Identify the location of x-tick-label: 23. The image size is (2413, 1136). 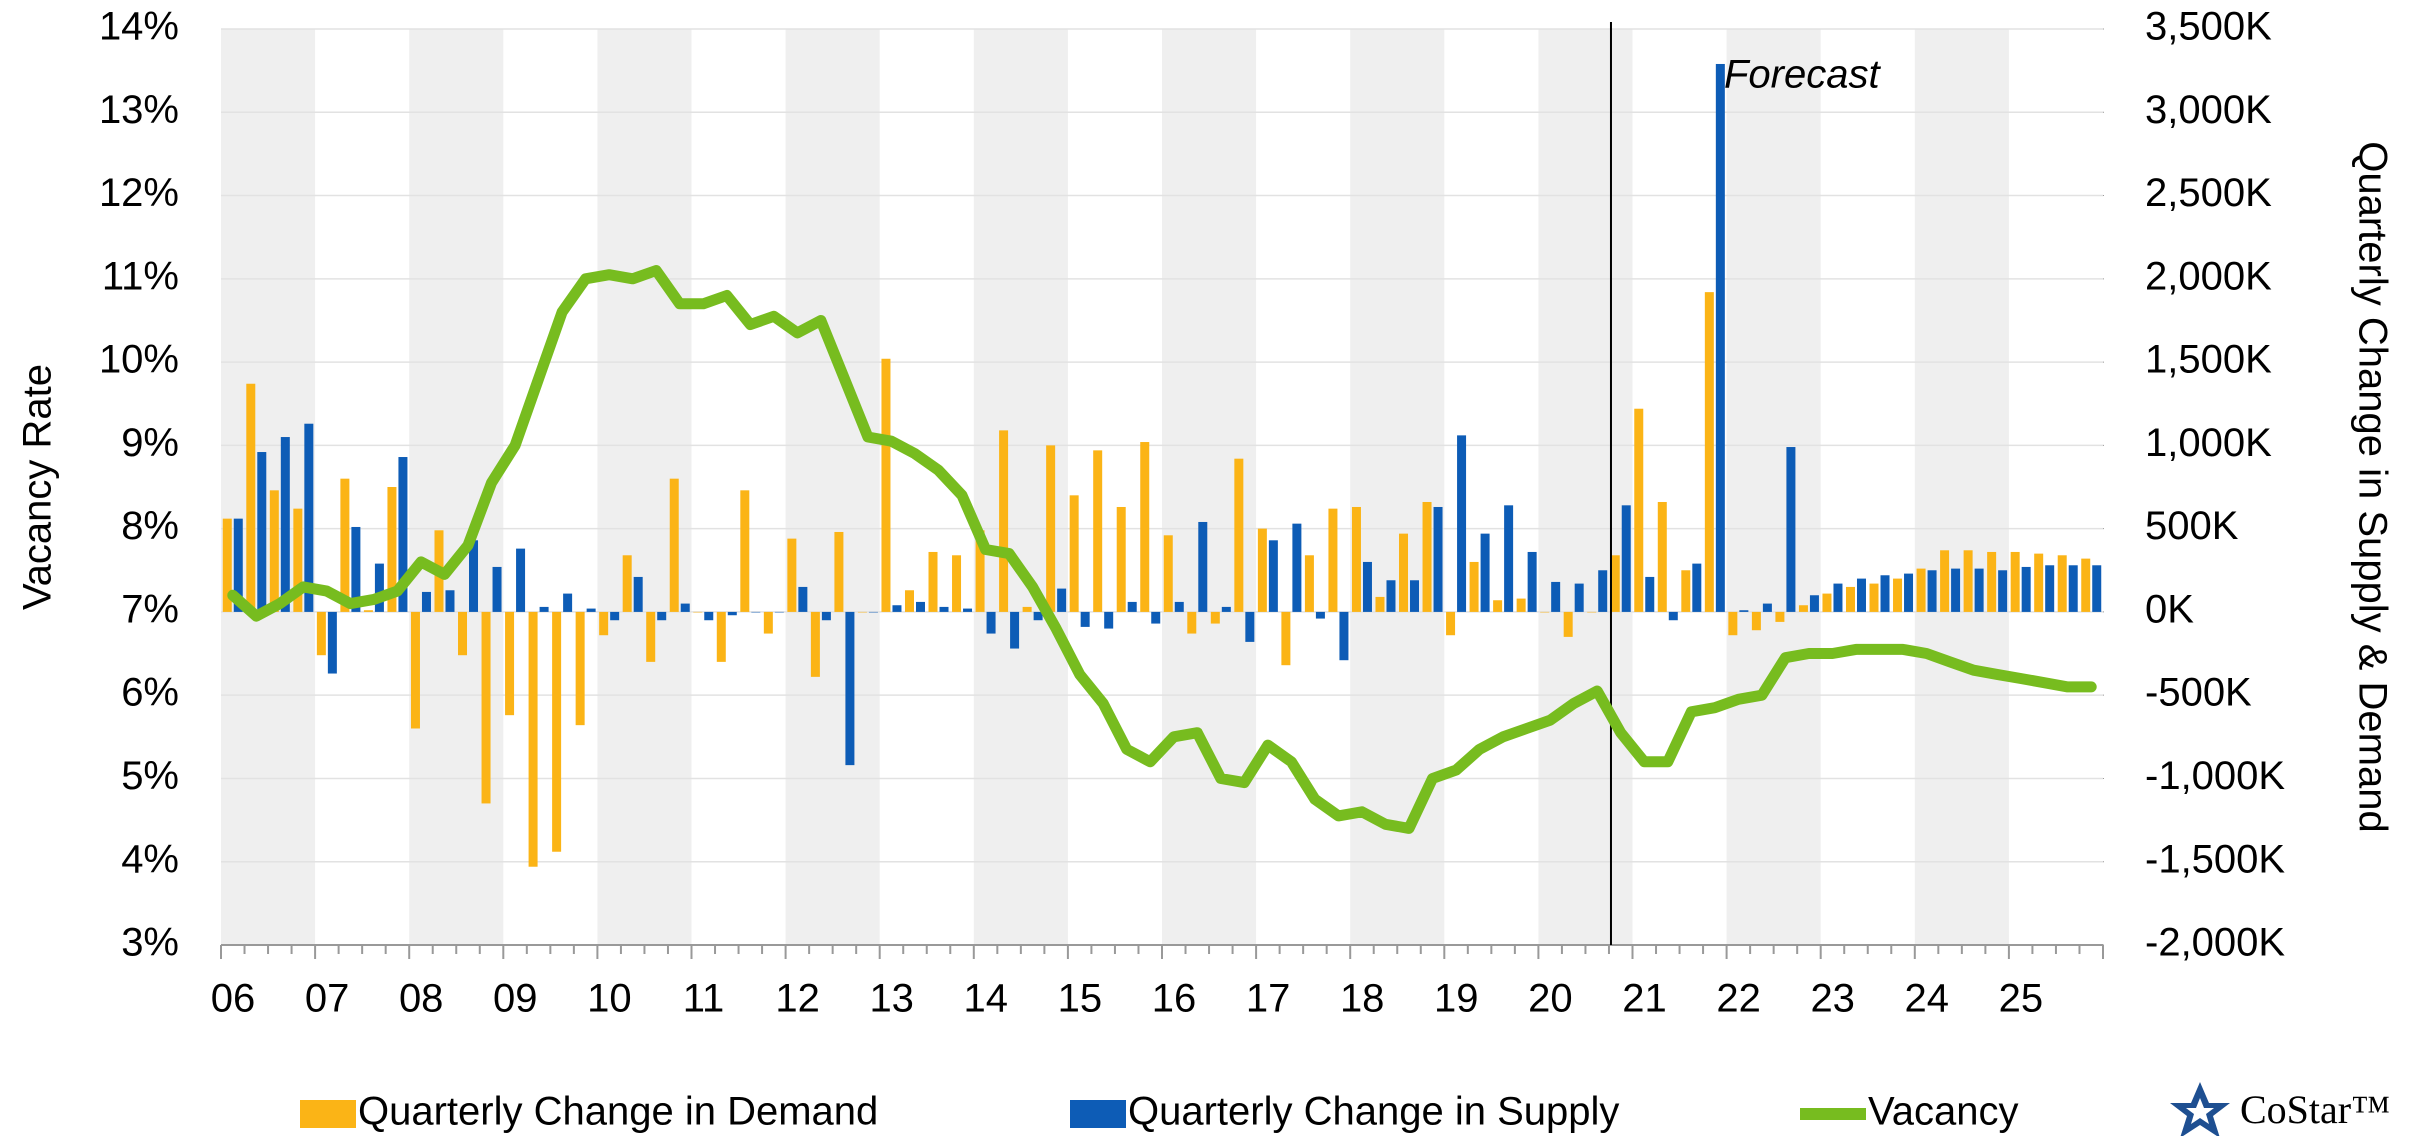
(1832, 999).